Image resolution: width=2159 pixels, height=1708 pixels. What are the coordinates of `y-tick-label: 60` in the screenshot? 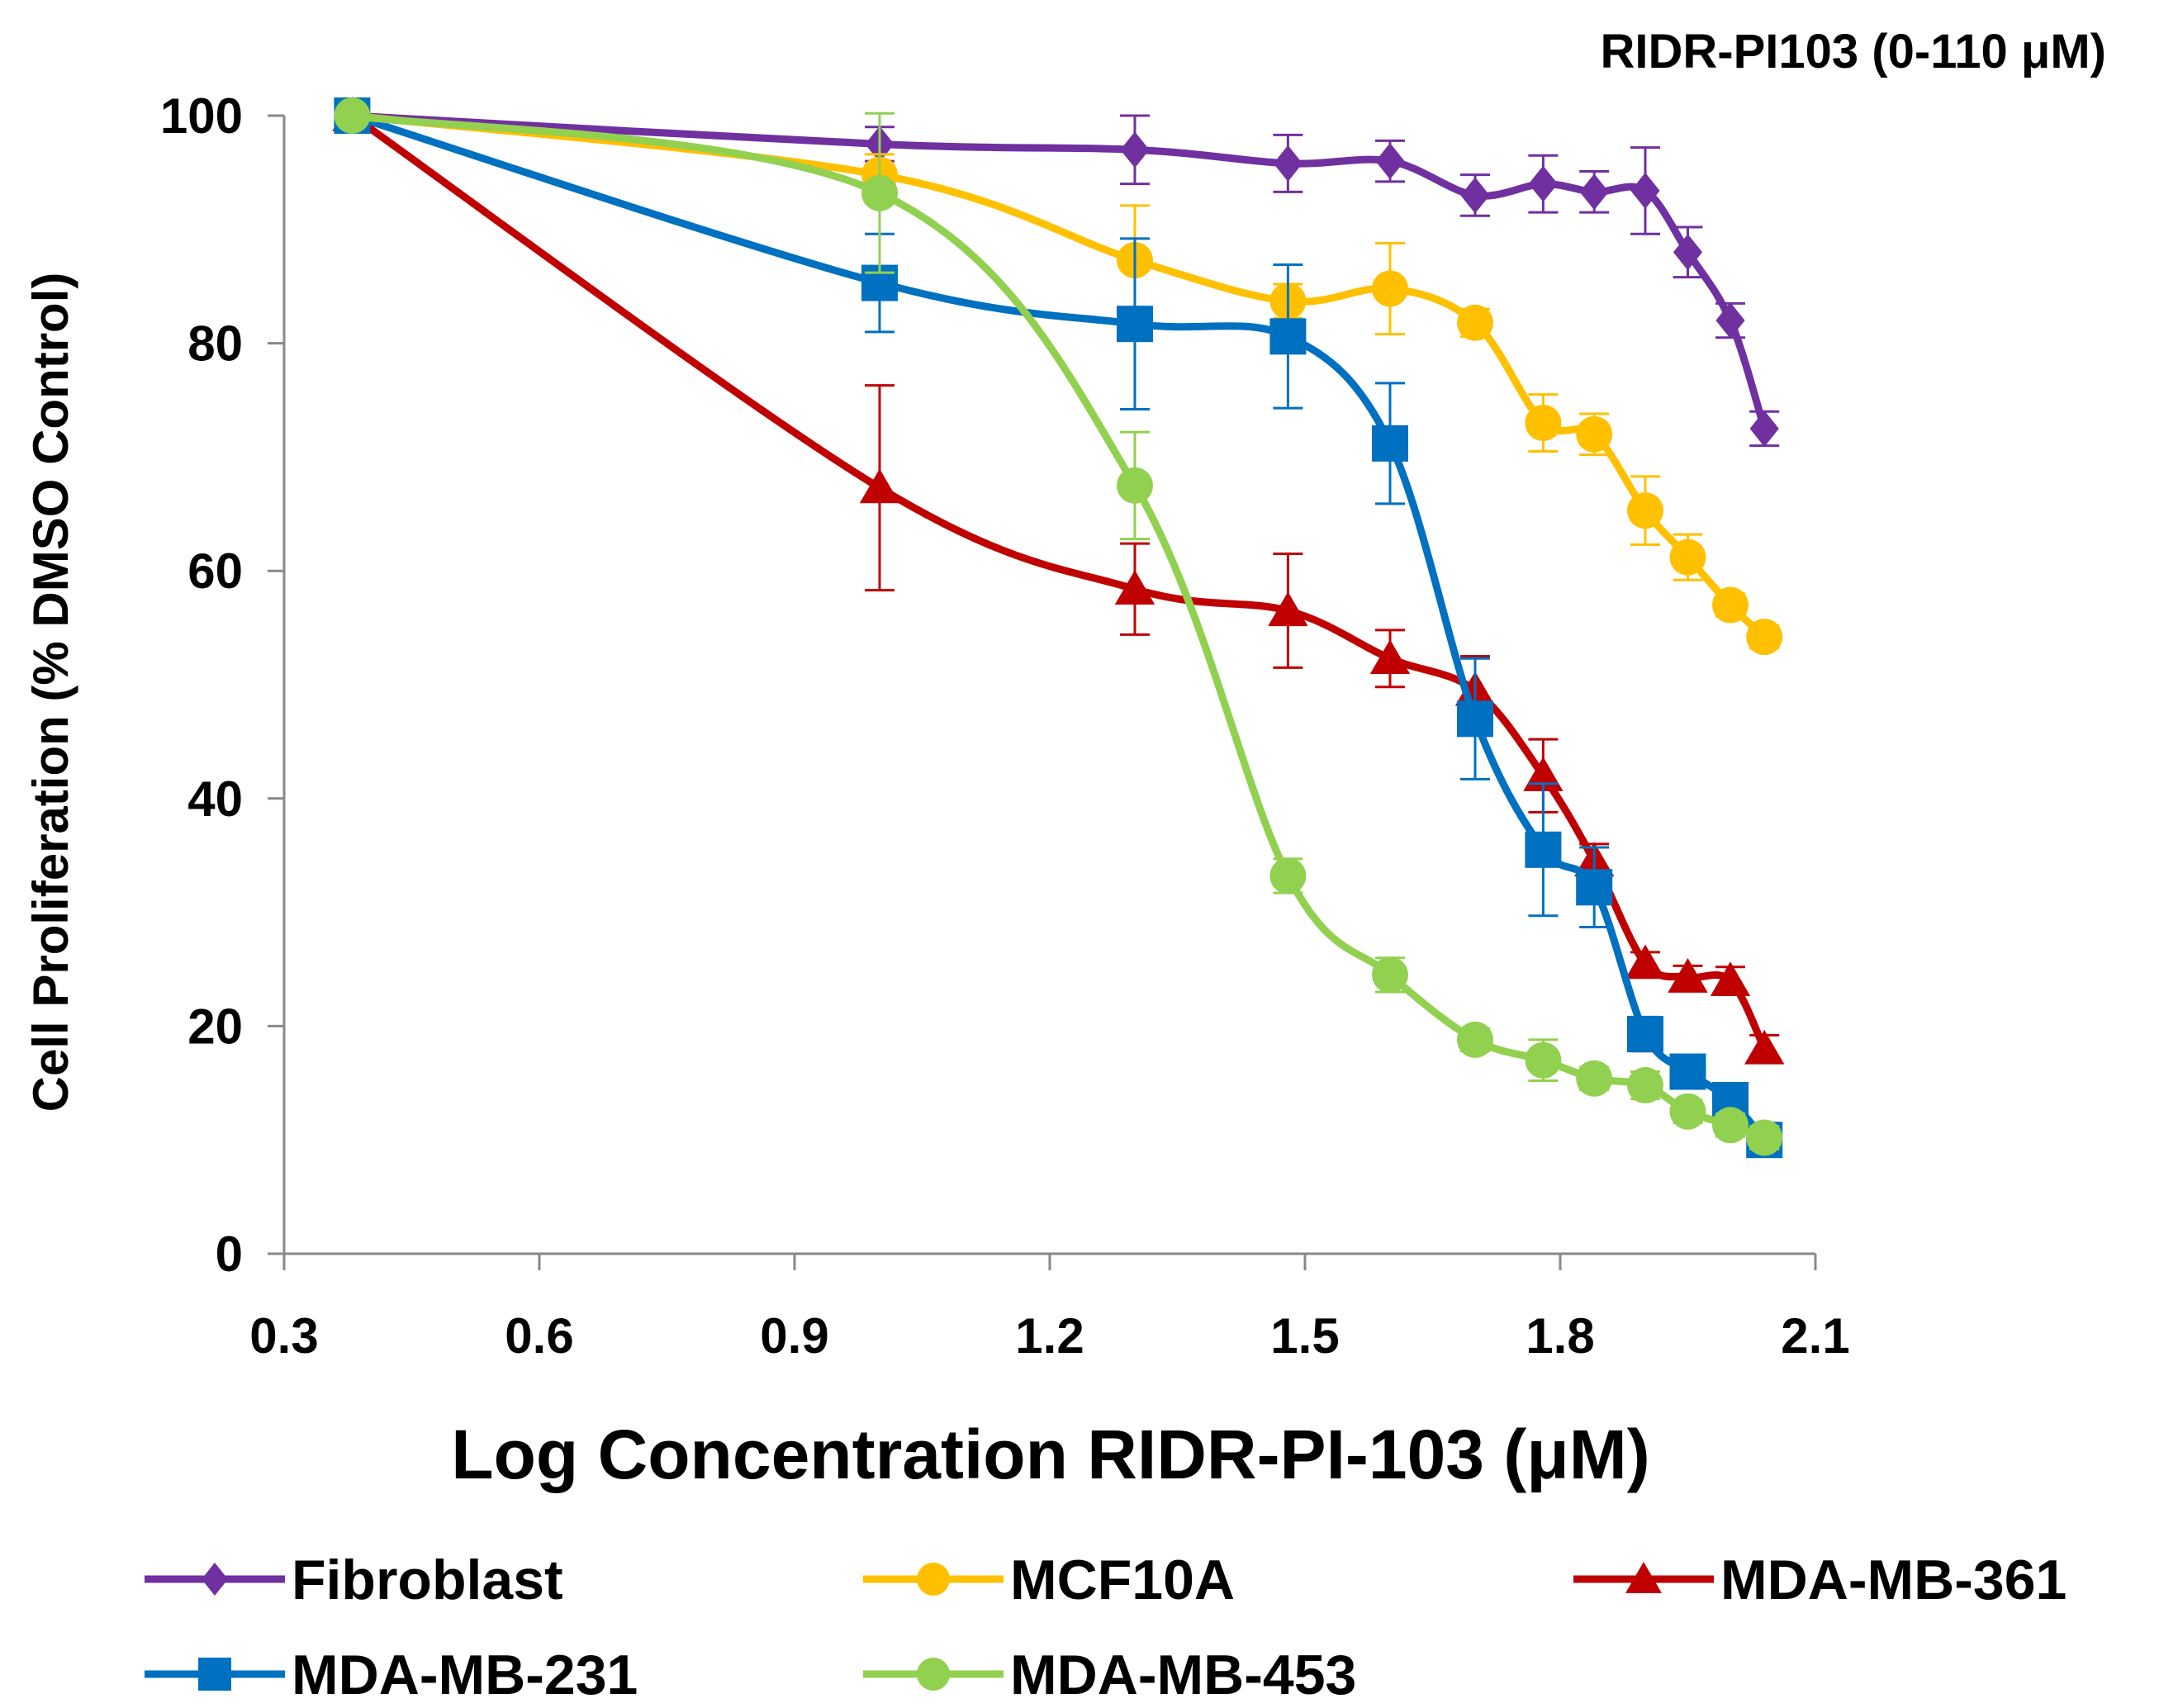 It's located at (215, 571).